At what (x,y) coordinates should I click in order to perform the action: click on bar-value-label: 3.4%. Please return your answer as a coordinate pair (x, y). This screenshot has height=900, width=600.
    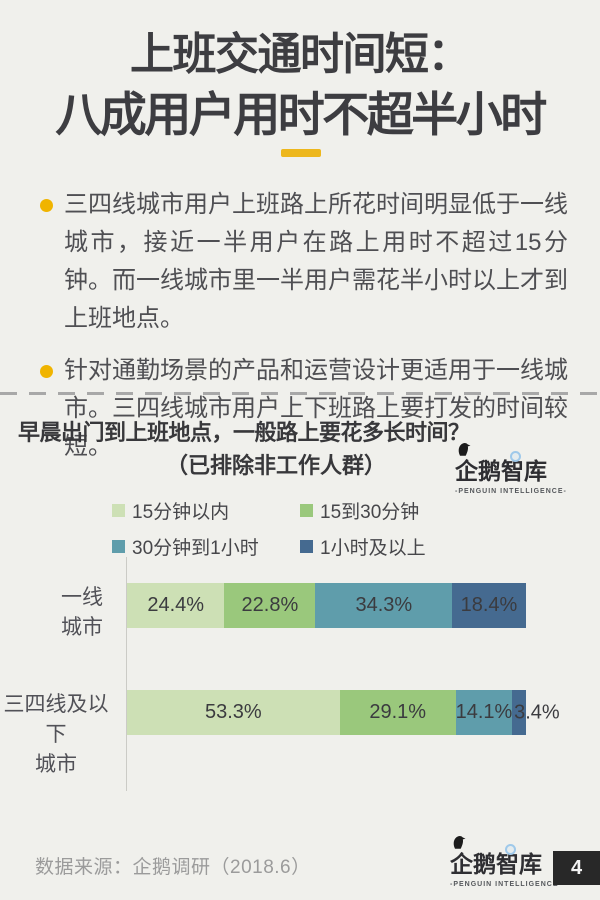
    Looking at the image, I should click on (537, 712).